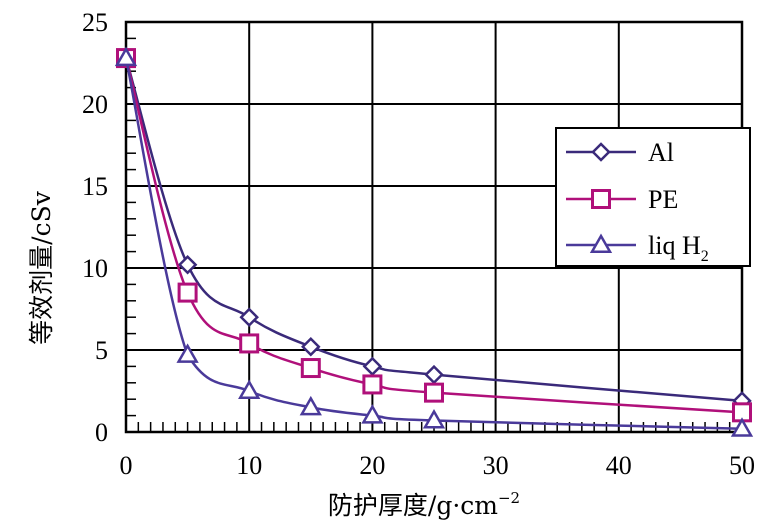 This screenshot has width=779, height=531. I want to click on y-tick-label: 20, so click(95, 104).